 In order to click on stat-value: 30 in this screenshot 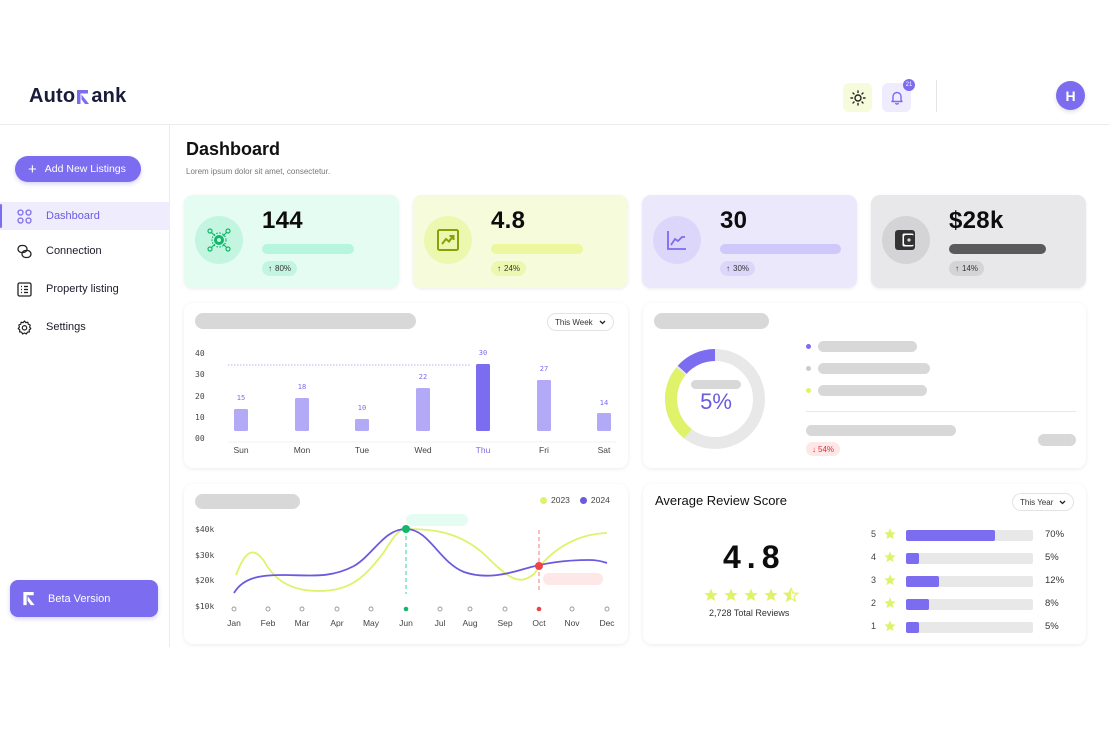, I will do `click(734, 220)`.